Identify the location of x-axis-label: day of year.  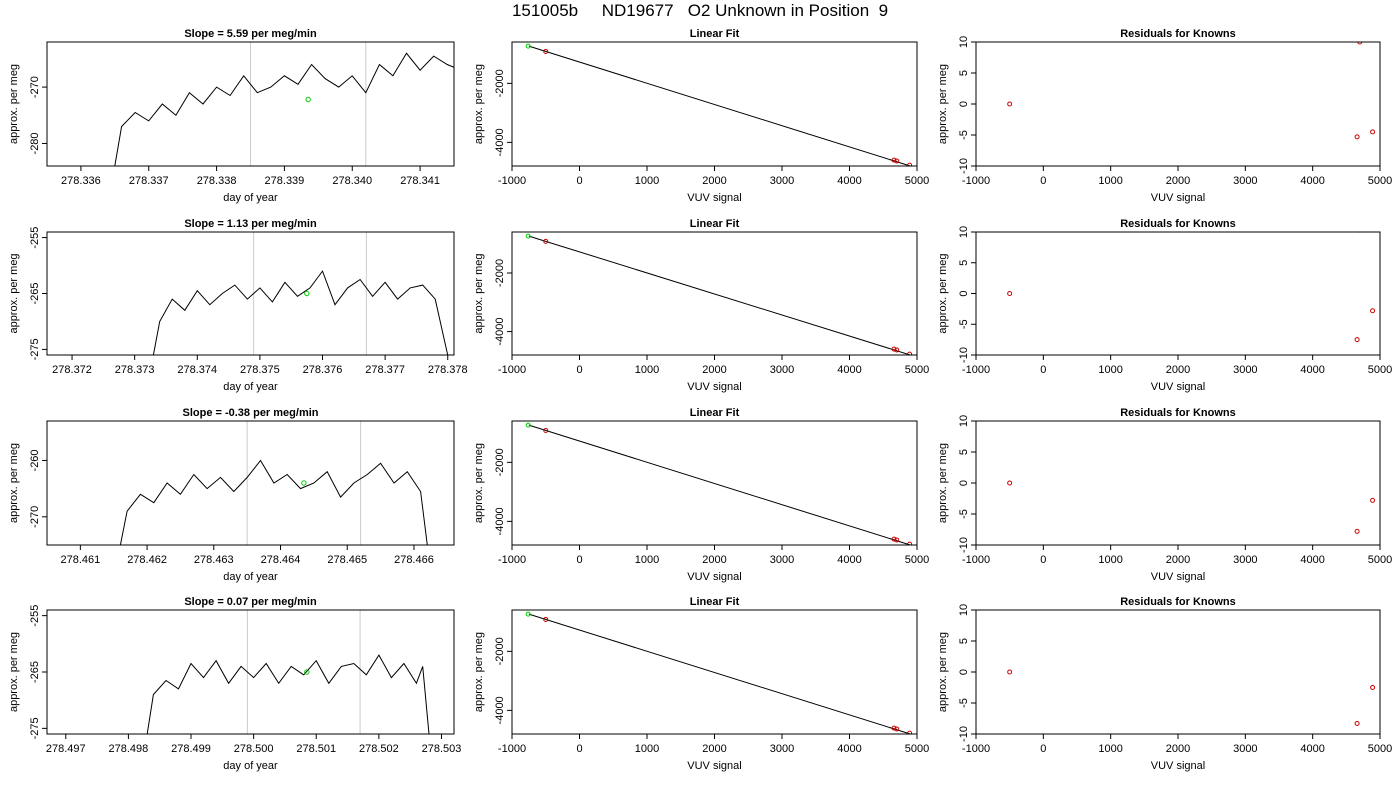
(250, 198).